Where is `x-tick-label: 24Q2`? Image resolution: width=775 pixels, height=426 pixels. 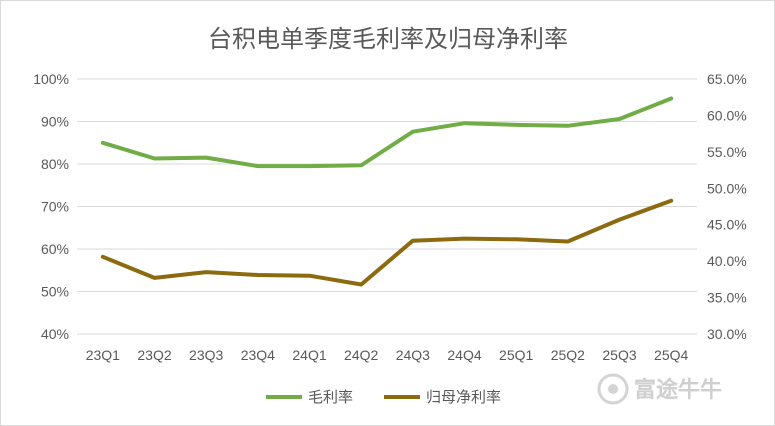
x-tick-label: 24Q2 is located at coordinates (361, 355).